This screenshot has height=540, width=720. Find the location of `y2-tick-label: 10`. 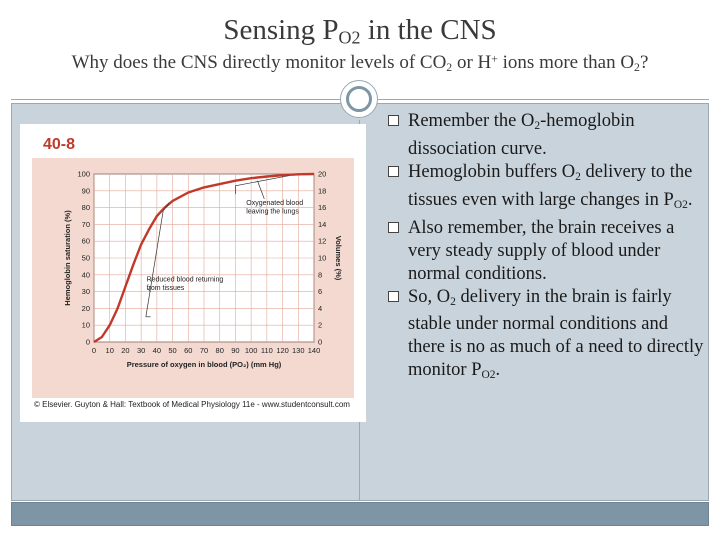

y2-tick-label: 10 is located at coordinates (322, 258).